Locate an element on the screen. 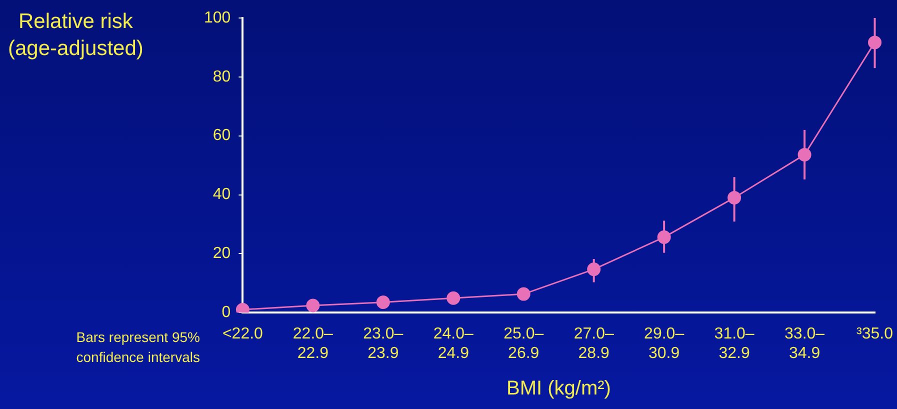 The image size is (897, 409). text: Bars represent 95% confidence intervals is located at coordinates (138, 347).